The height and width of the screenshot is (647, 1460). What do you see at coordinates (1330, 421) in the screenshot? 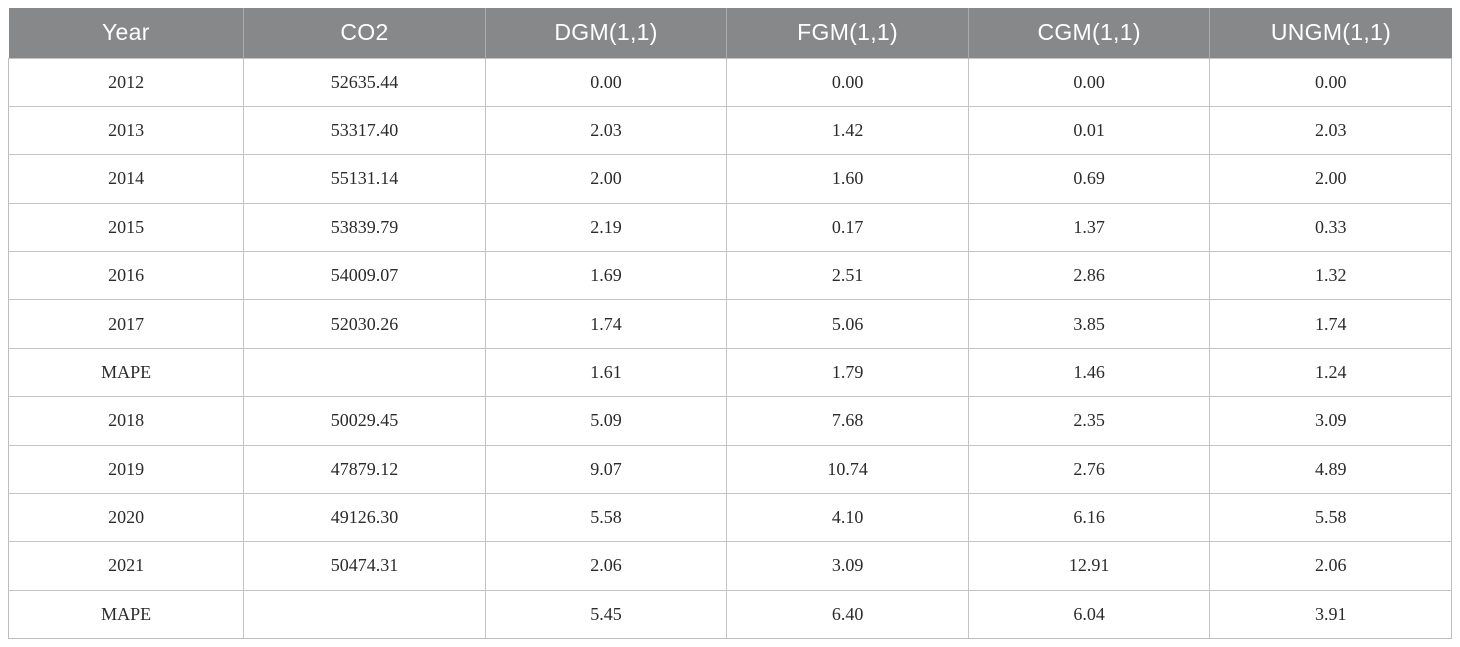
I see `cell-ungm: 3.09` at bounding box center [1330, 421].